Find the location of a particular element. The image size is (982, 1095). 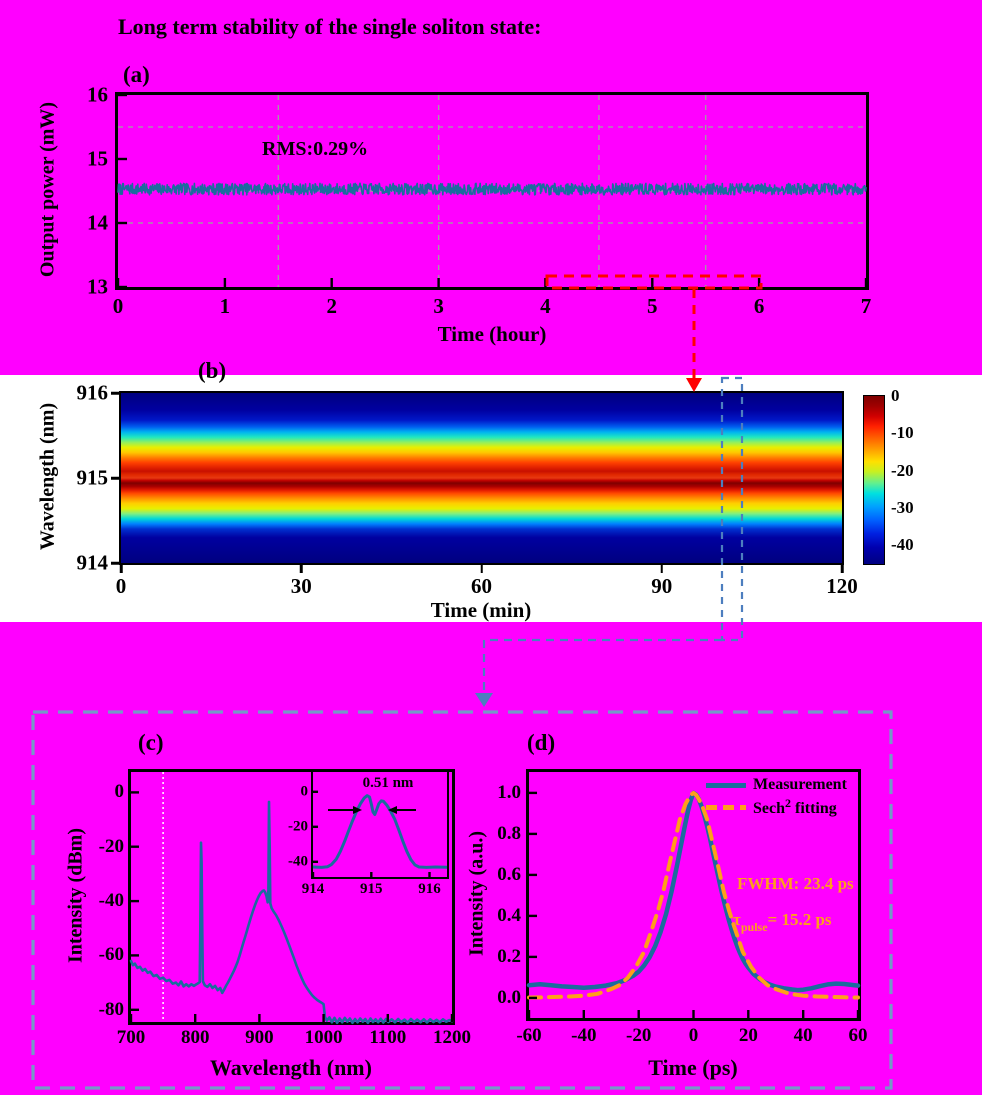

panel-c-label: (c) is located at coordinates (151, 742).